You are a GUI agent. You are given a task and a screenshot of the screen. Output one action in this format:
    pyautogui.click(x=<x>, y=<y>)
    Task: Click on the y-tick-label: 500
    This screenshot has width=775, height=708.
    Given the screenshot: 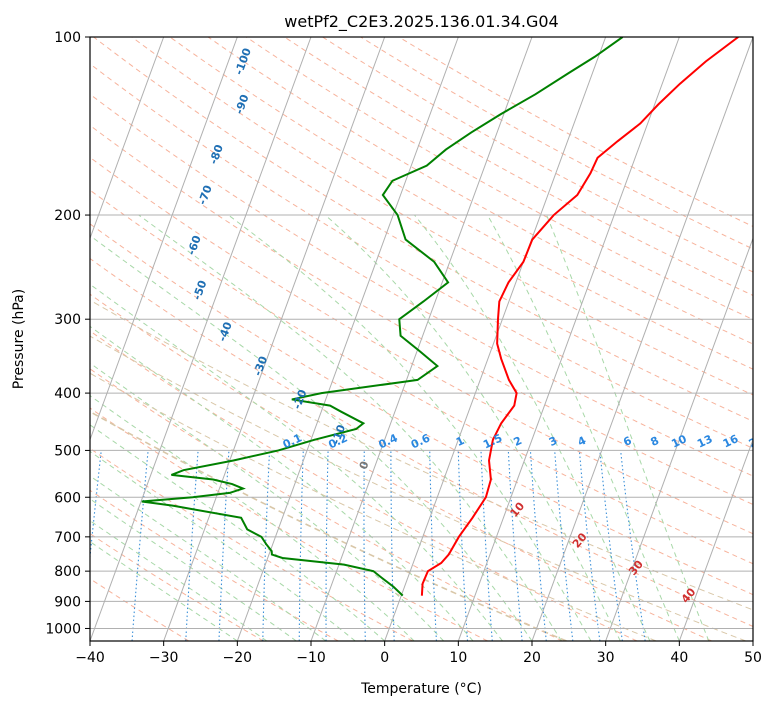 What is the action you would take?
    pyautogui.click(x=67, y=451)
    